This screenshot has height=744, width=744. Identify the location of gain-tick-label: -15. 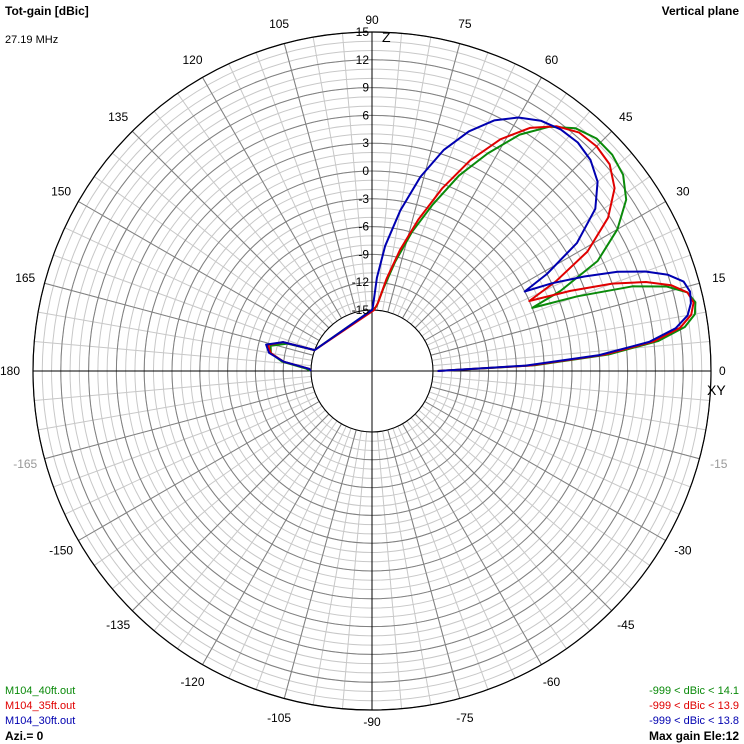
(361, 310).